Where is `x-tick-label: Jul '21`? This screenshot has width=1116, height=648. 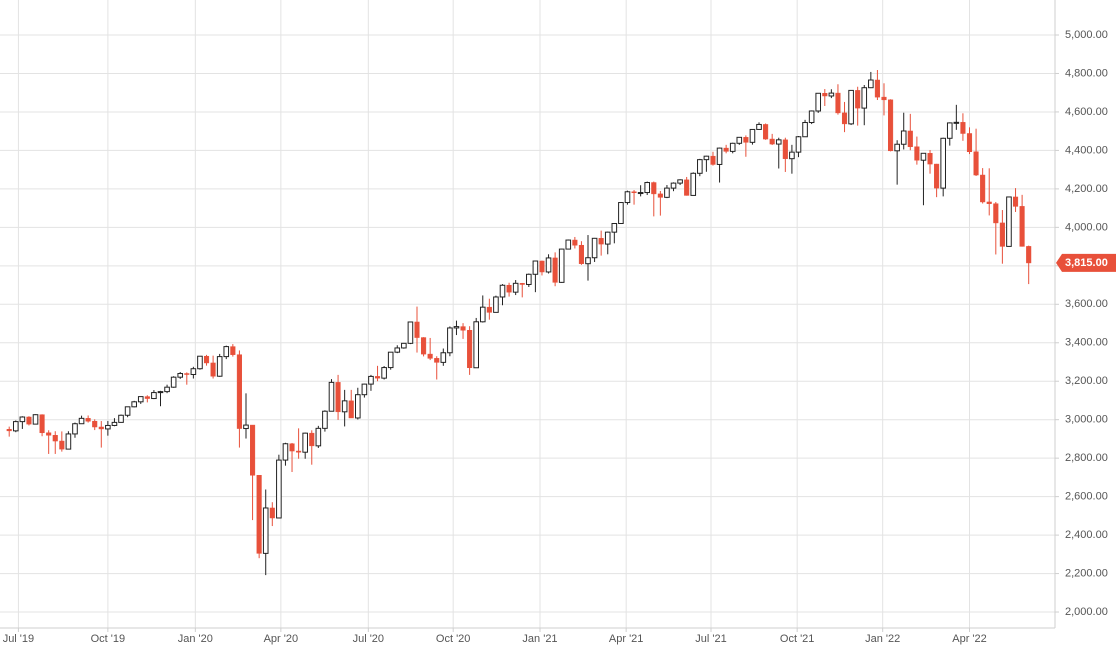 x-tick-label: Jul '21 is located at coordinates (710, 639).